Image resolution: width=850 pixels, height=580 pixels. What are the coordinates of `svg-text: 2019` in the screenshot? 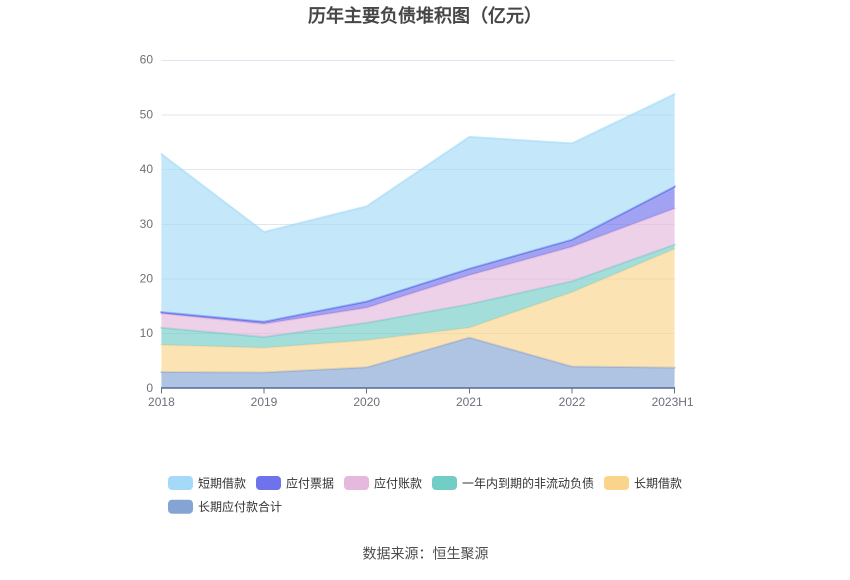 It's located at (264, 402).